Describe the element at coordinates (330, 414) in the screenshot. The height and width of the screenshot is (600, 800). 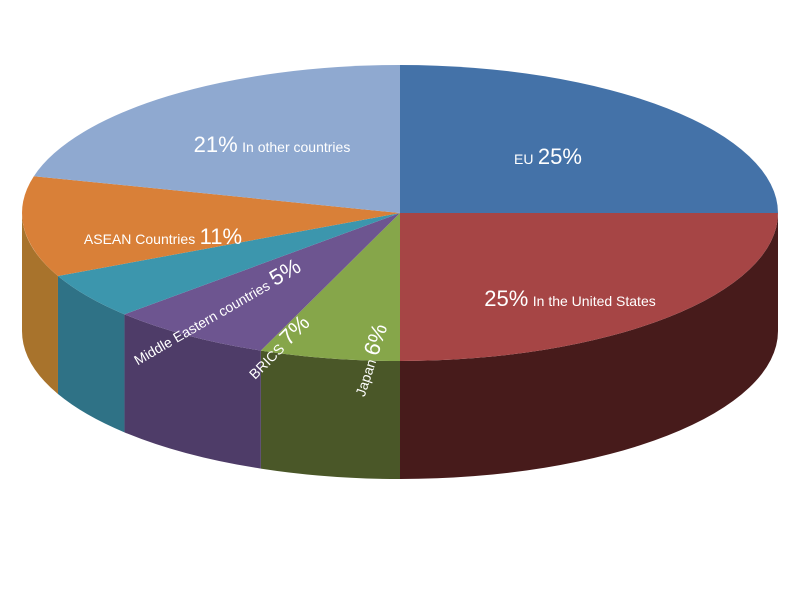
I see `pie-side-japan` at that location.